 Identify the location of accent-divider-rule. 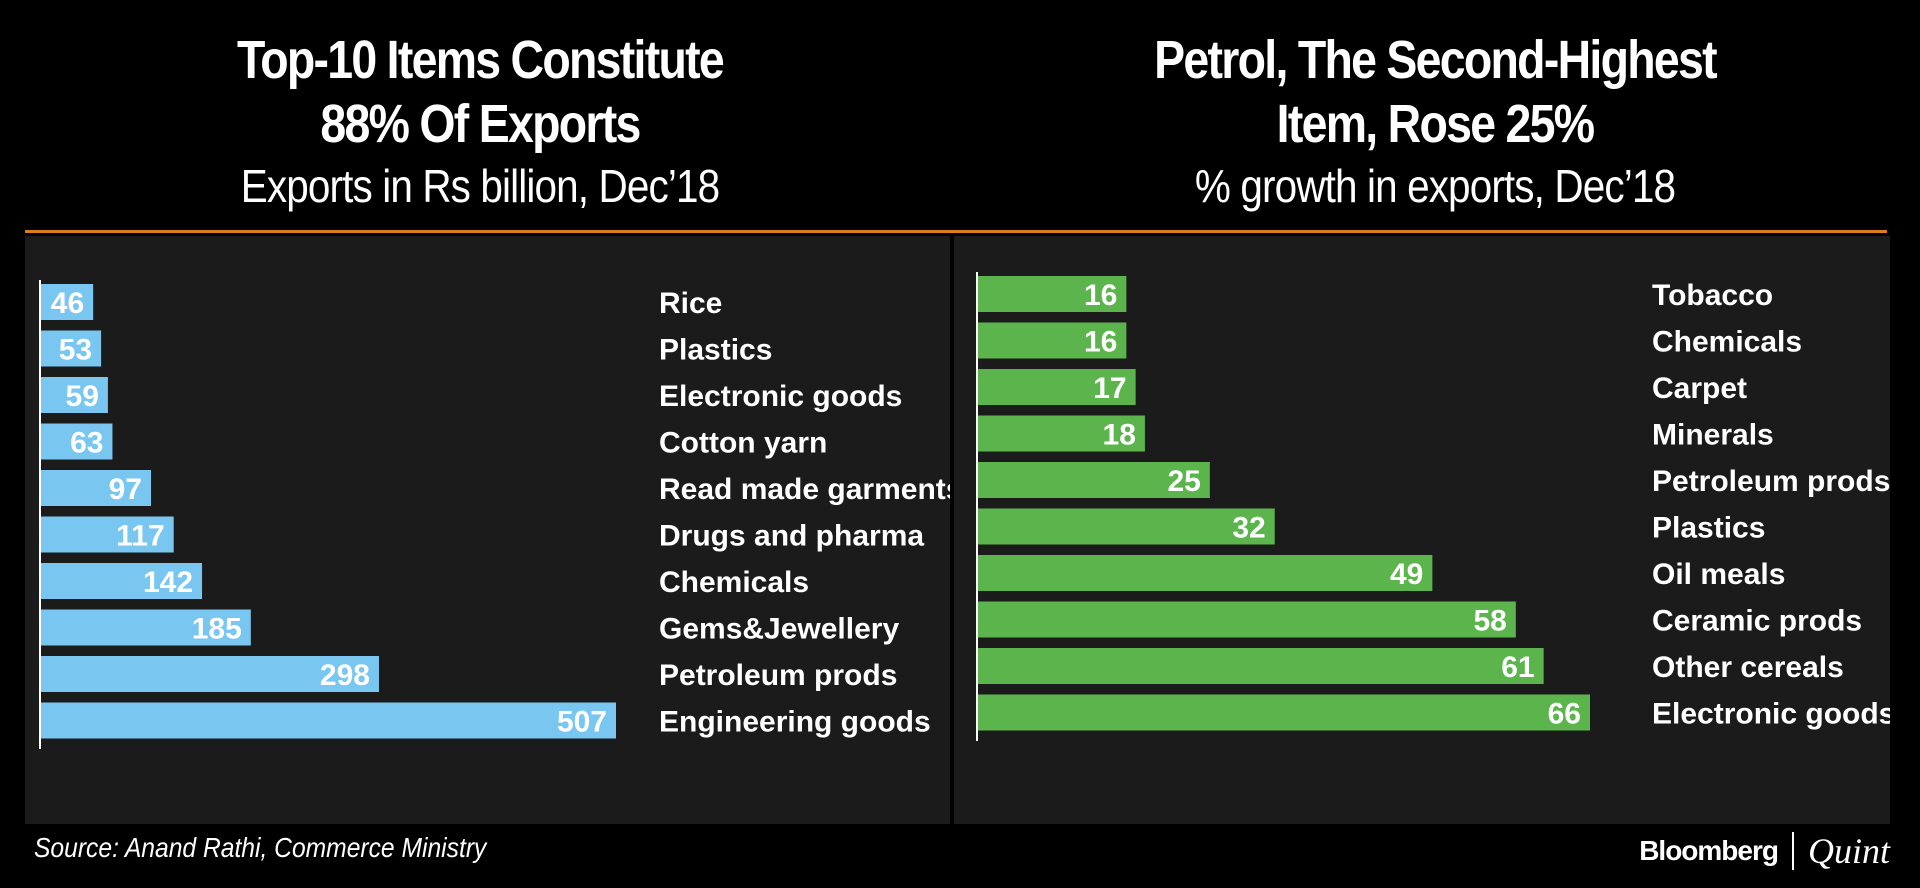
(956, 231).